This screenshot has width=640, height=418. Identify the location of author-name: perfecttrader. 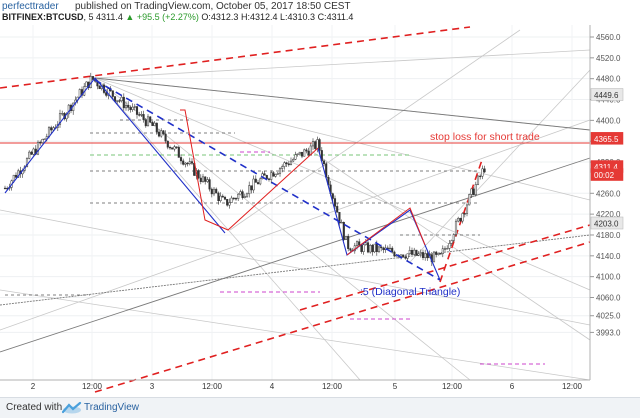
(30, 6).